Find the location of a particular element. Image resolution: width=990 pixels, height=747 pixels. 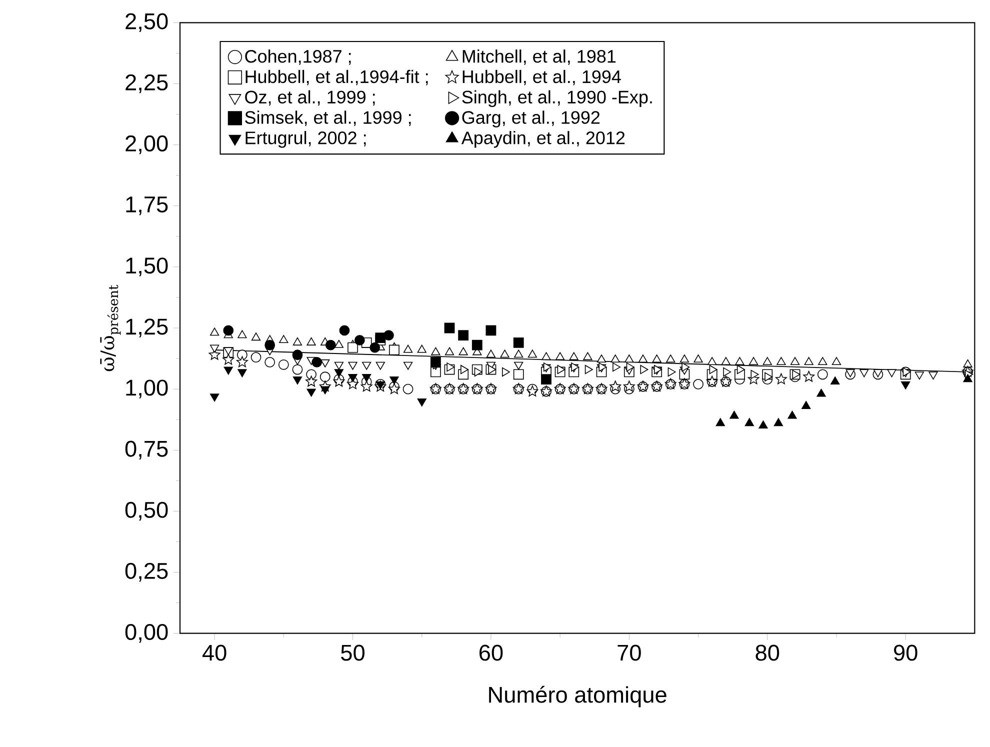

legend-label: Simsek, et al., 1999 ; is located at coordinates (328, 118).